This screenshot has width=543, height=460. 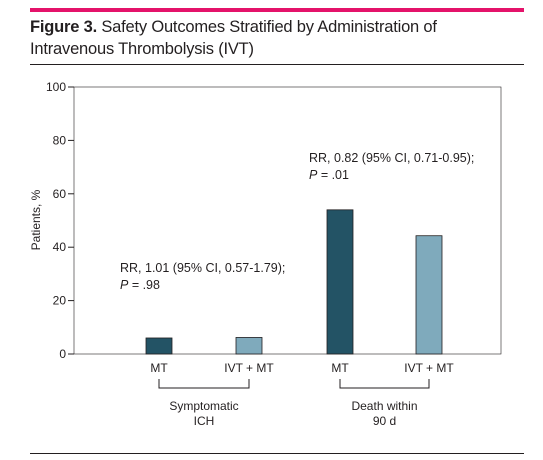 What do you see at coordinates (203, 406) in the screenshot?
I see `group-label: Symptomatic` at bounding box center [203, 406].